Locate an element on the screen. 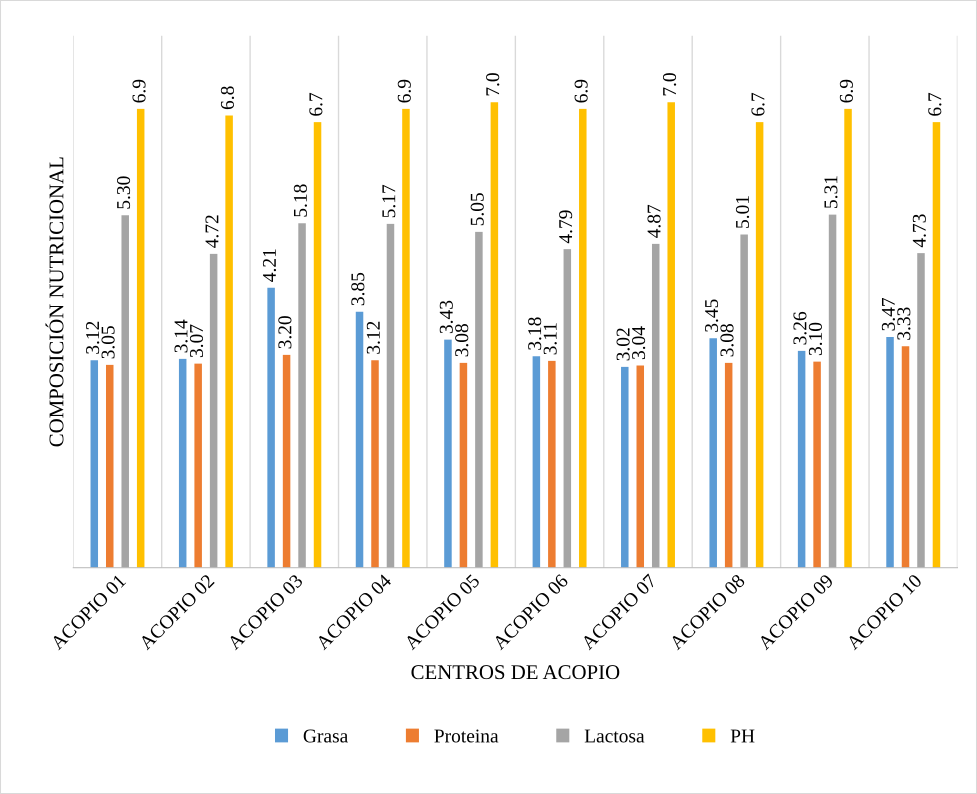  legend-label: Lactosa is located at coordinates (614, 736).